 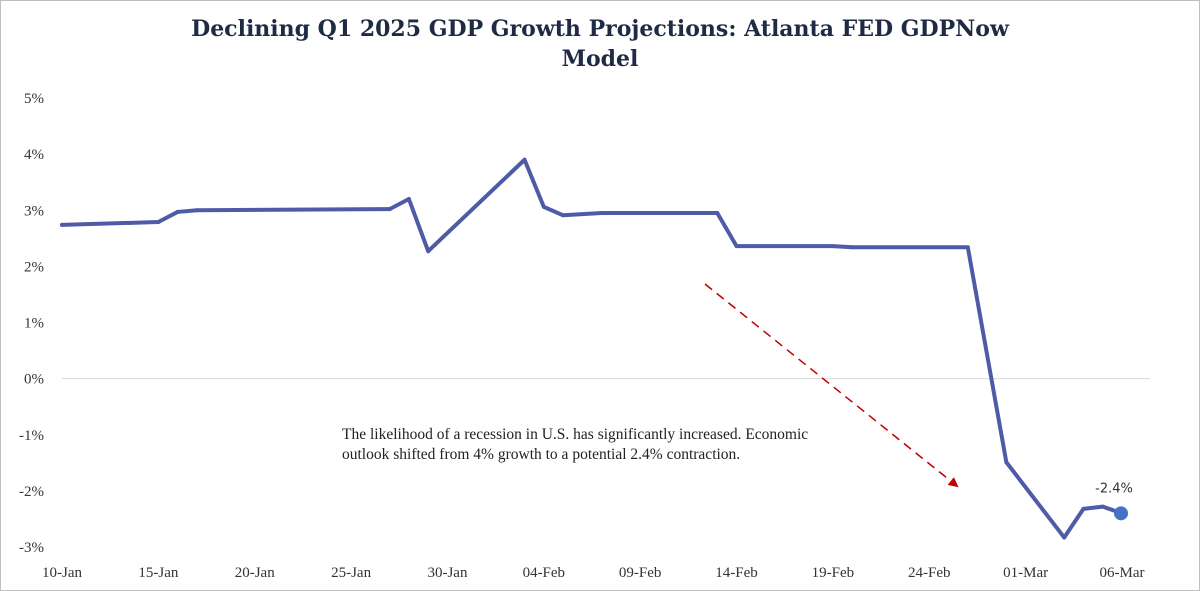 I want to click on y-tick-label: -1%, so click(x=31, y=436).